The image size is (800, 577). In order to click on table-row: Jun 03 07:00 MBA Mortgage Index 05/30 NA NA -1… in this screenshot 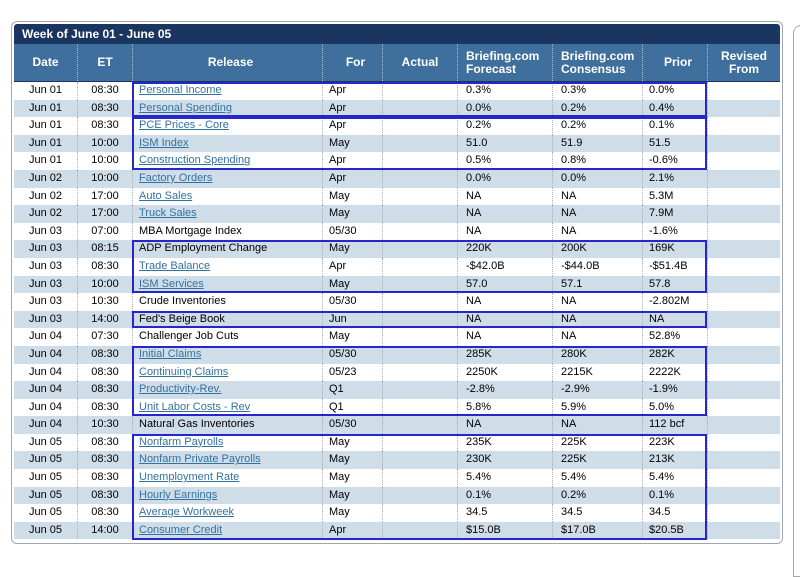, I will do `click(397, 231)`.